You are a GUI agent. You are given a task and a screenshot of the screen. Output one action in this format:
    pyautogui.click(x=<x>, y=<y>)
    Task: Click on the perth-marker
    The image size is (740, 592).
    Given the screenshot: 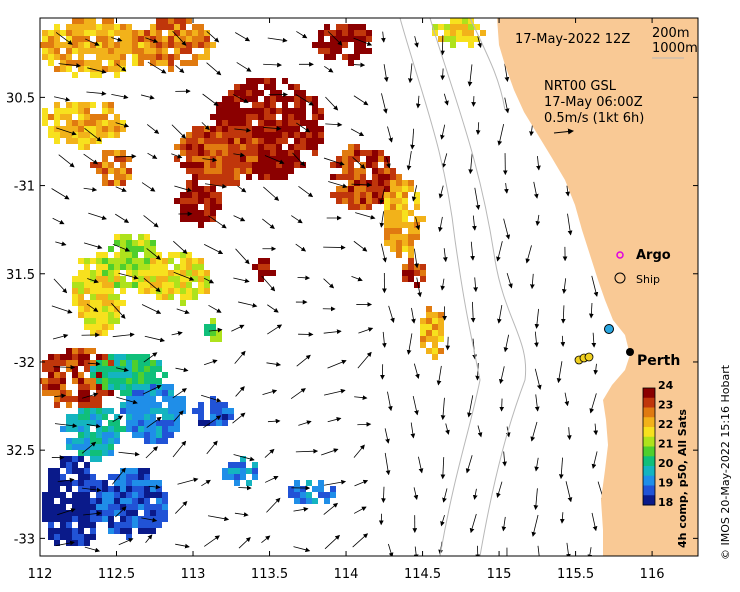 What is the action you would take?
    pyautogui.click(x=630, y=352)
    